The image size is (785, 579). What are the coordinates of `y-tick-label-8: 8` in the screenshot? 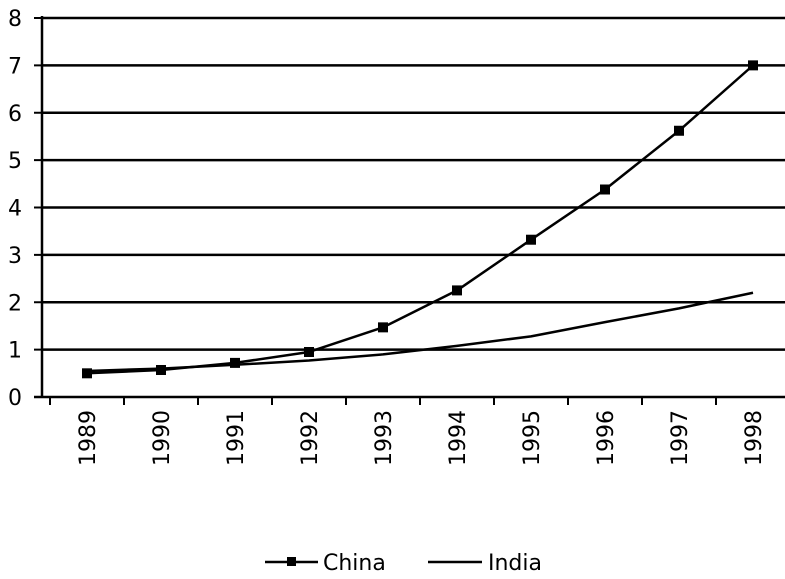 It's located at (15, 19).